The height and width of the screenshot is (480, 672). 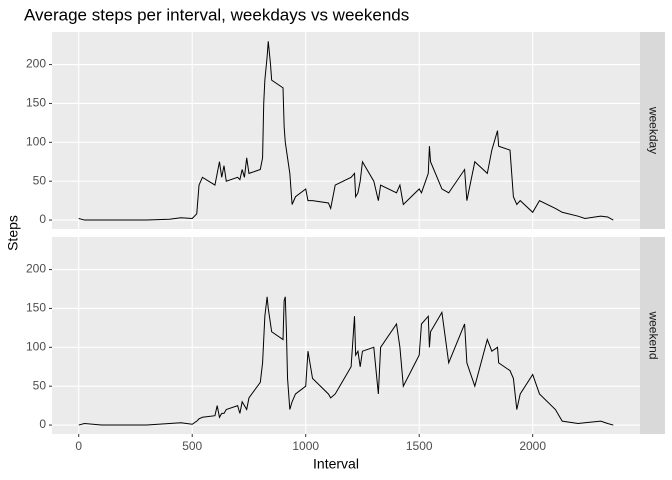 What do you see at coordinates (419, 446) in the screenshot?
I see `x-tick-label: 1500` at bounding box center [419, 446].